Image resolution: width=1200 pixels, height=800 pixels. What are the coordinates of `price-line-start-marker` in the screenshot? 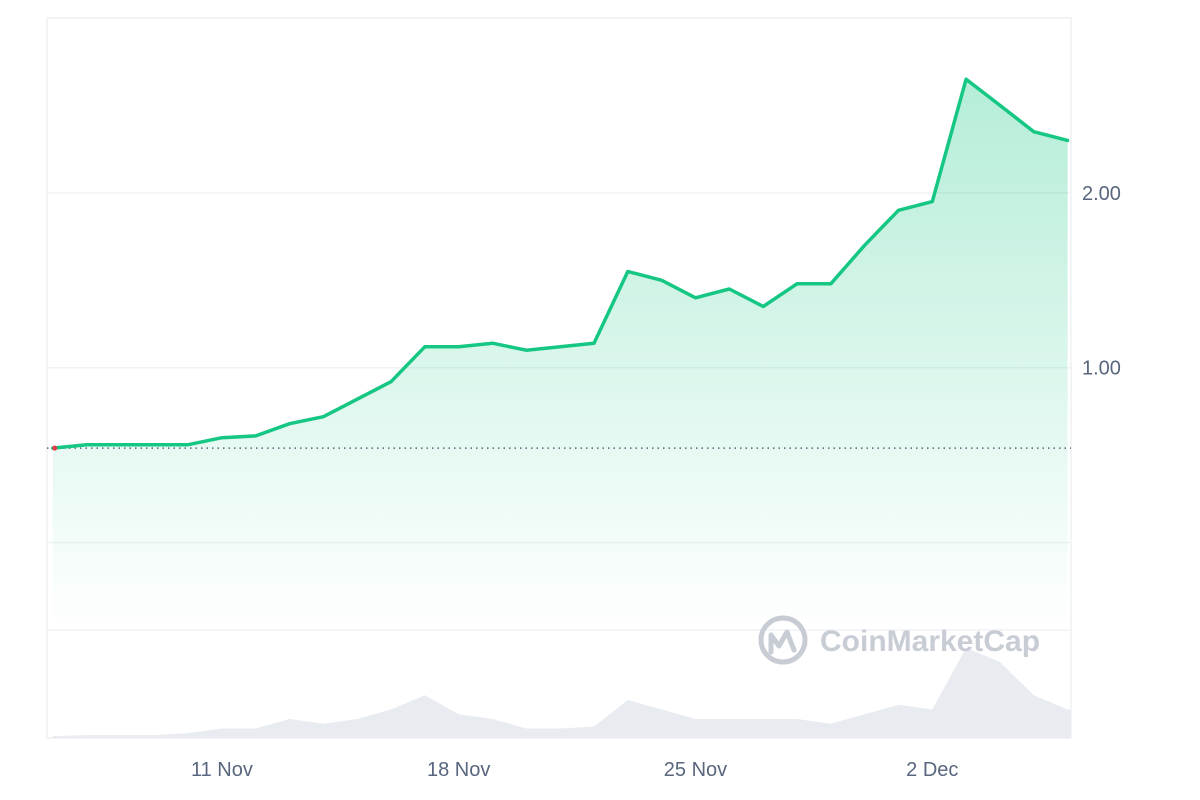 It's located at (55, 448).